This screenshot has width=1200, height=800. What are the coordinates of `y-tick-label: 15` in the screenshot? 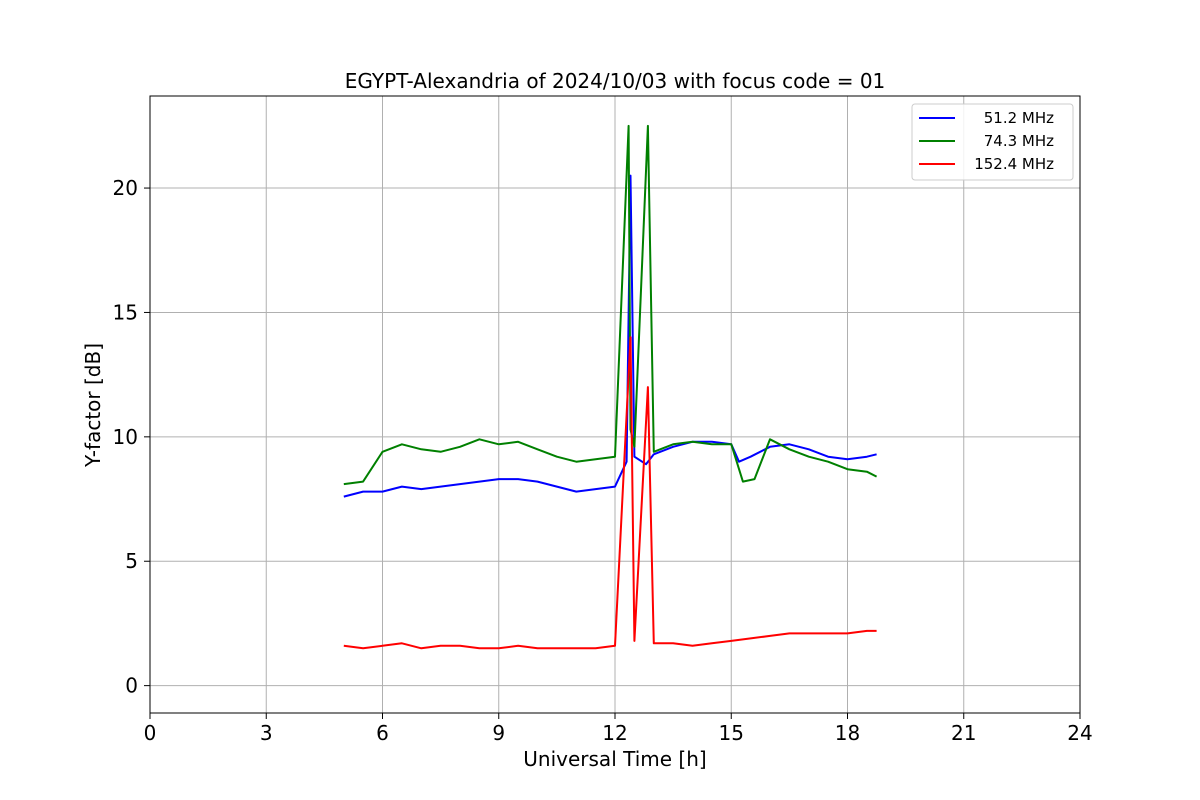 It's located at (125, 312).